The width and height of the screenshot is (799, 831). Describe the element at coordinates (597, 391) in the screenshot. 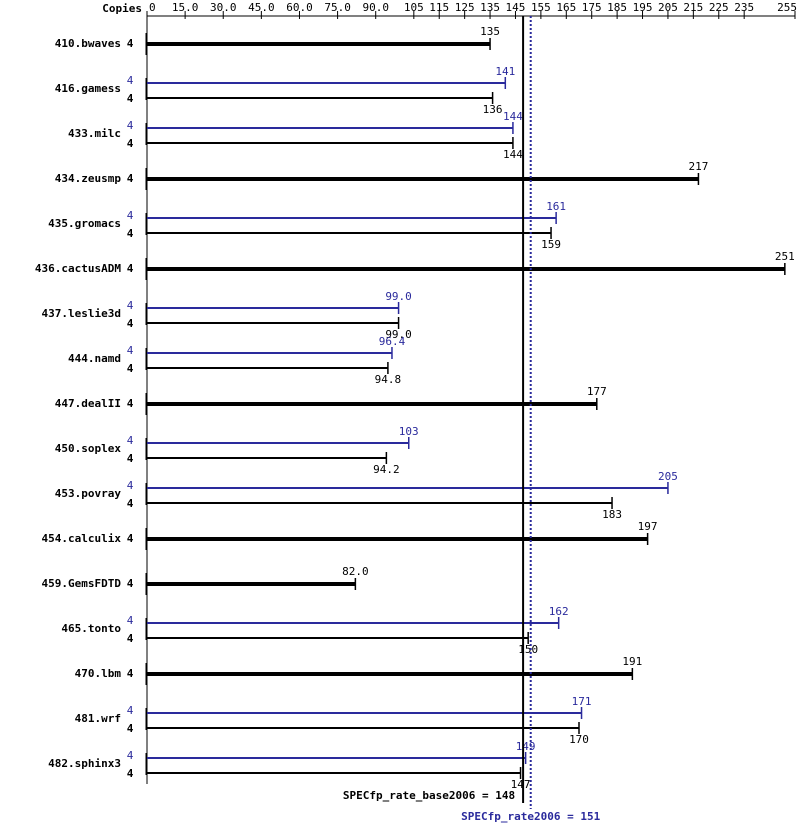

I see `value-label: 177` at that location.